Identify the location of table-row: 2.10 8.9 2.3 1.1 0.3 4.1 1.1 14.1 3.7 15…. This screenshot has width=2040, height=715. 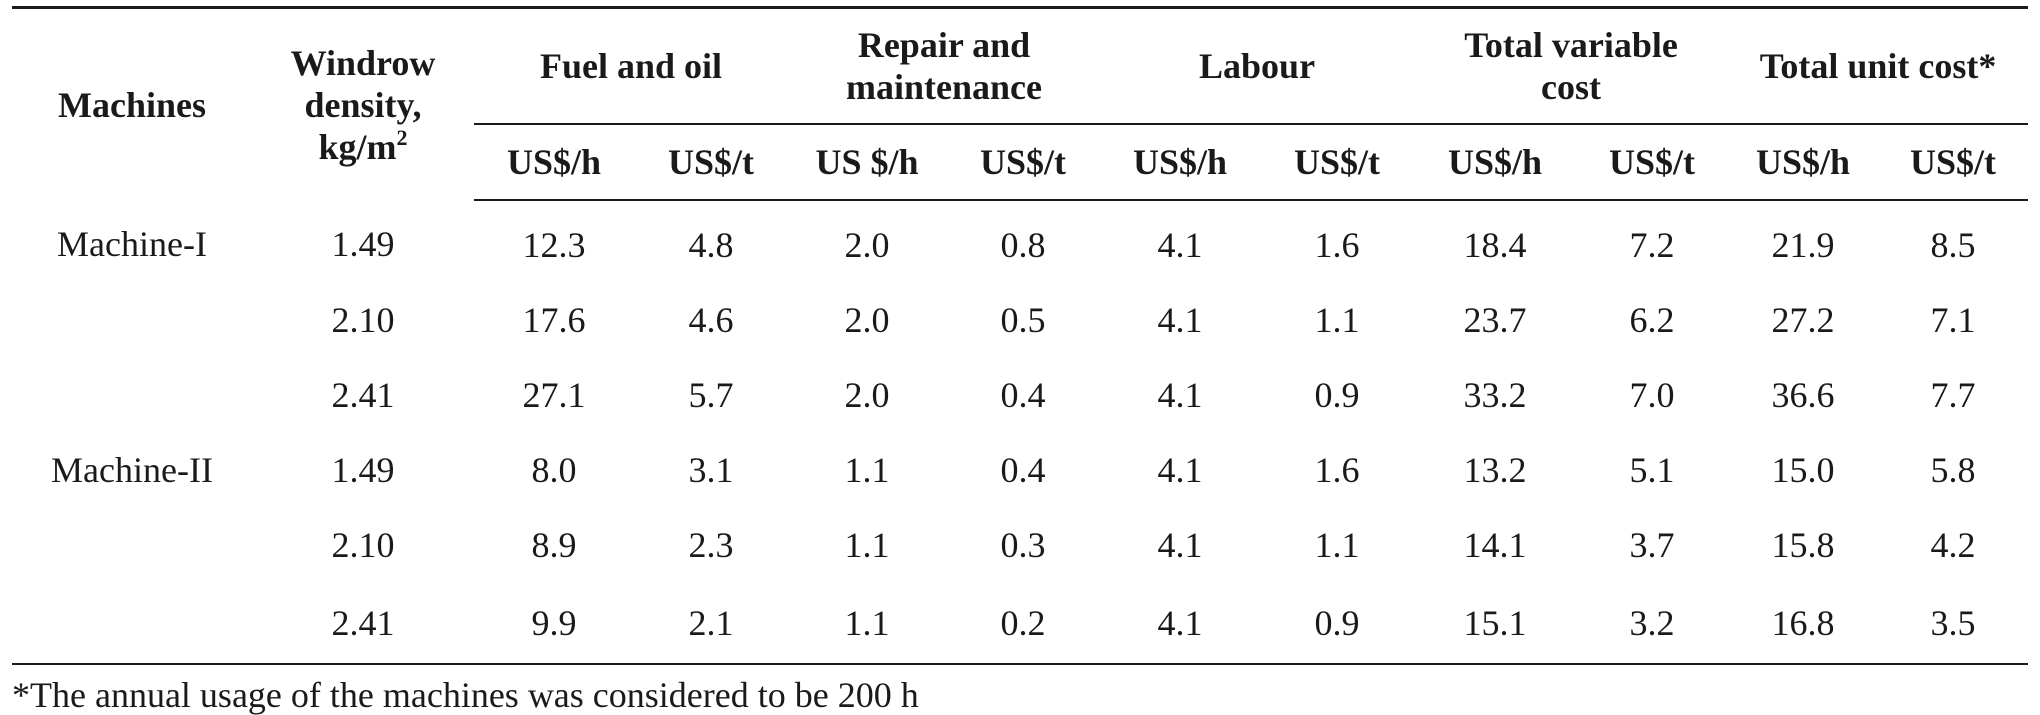
(1020, 544).